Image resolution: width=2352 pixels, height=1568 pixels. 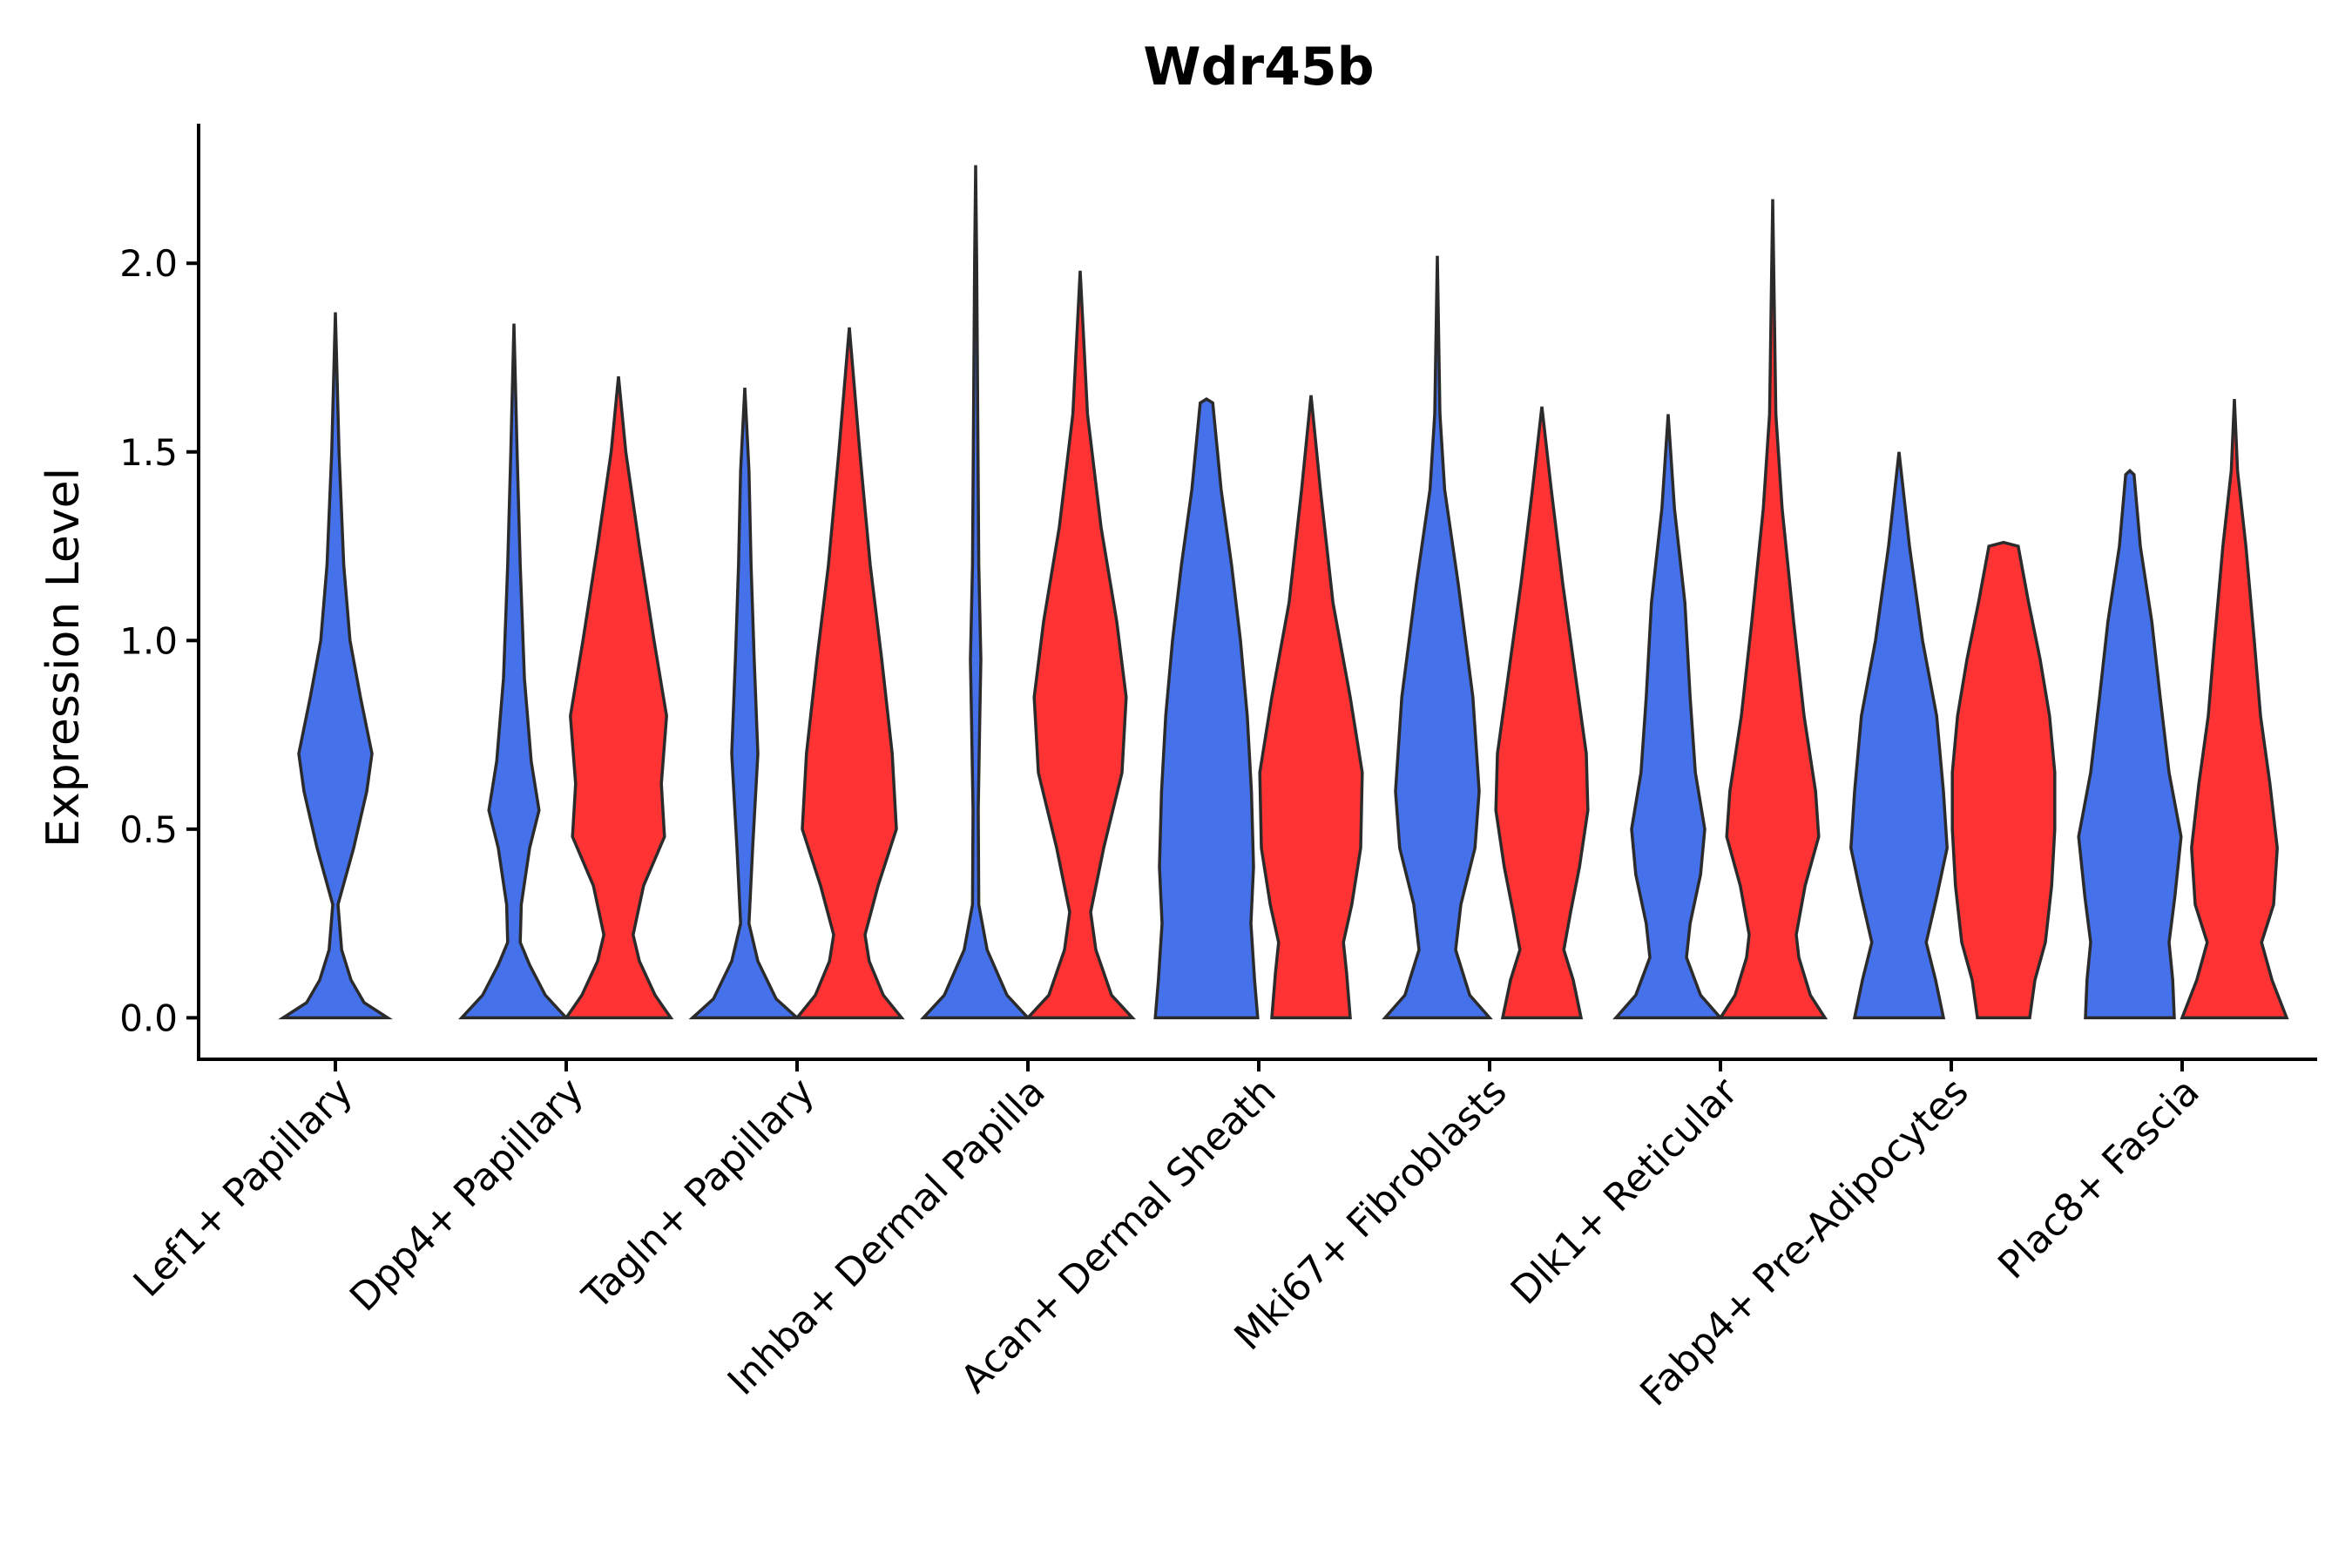 What do you see at coordinates (148, 263) in the screenshot?
I see `y-tick-label: 2.0` at bounding box center [148, 263].